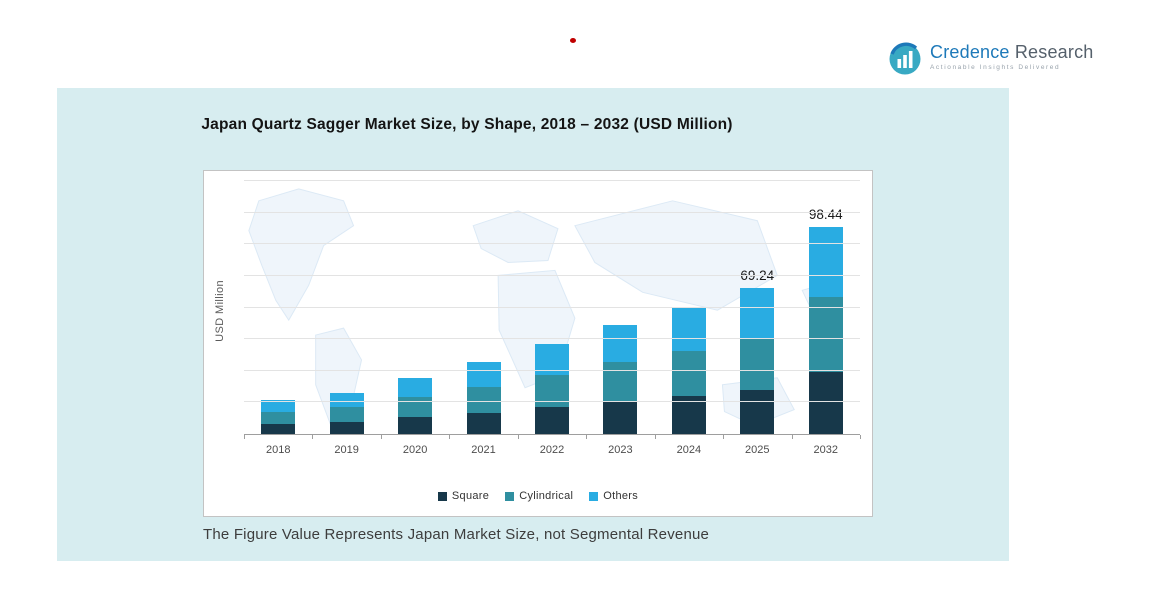 The width and height of the screenshot is (1150, 607). What do you see at coordinates (825, 334) in the screenshot?
I see `segment-cylindrical-2032` at bounding box center [825, 334].